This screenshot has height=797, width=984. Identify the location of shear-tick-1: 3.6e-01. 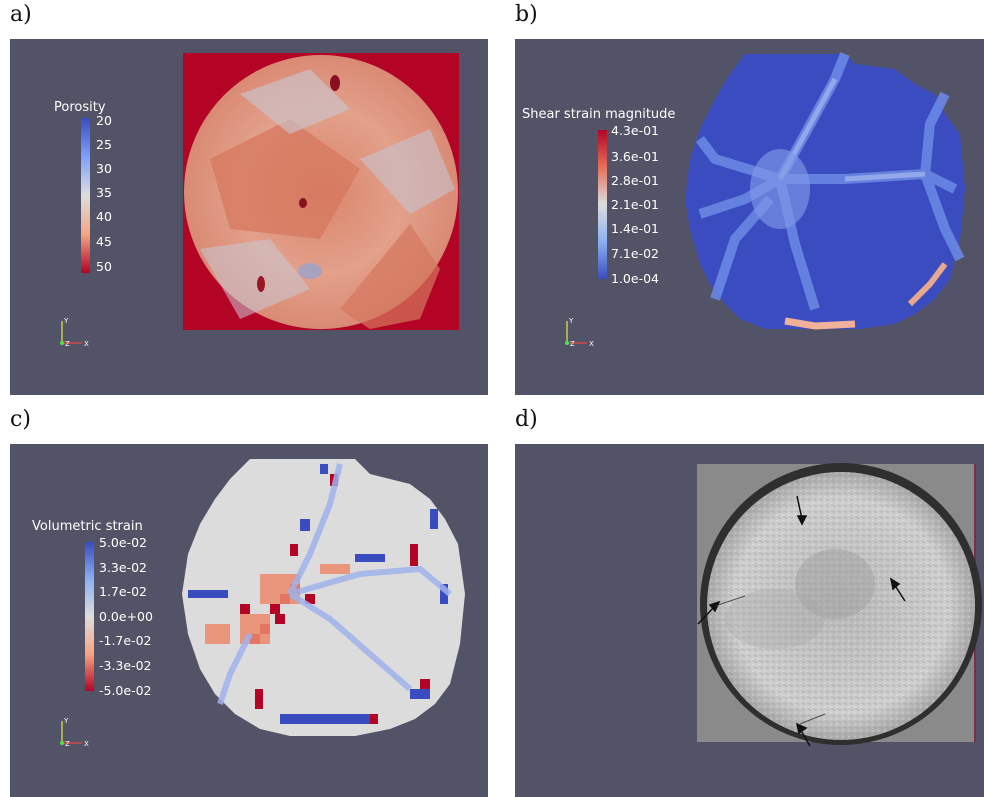
(635, 156).